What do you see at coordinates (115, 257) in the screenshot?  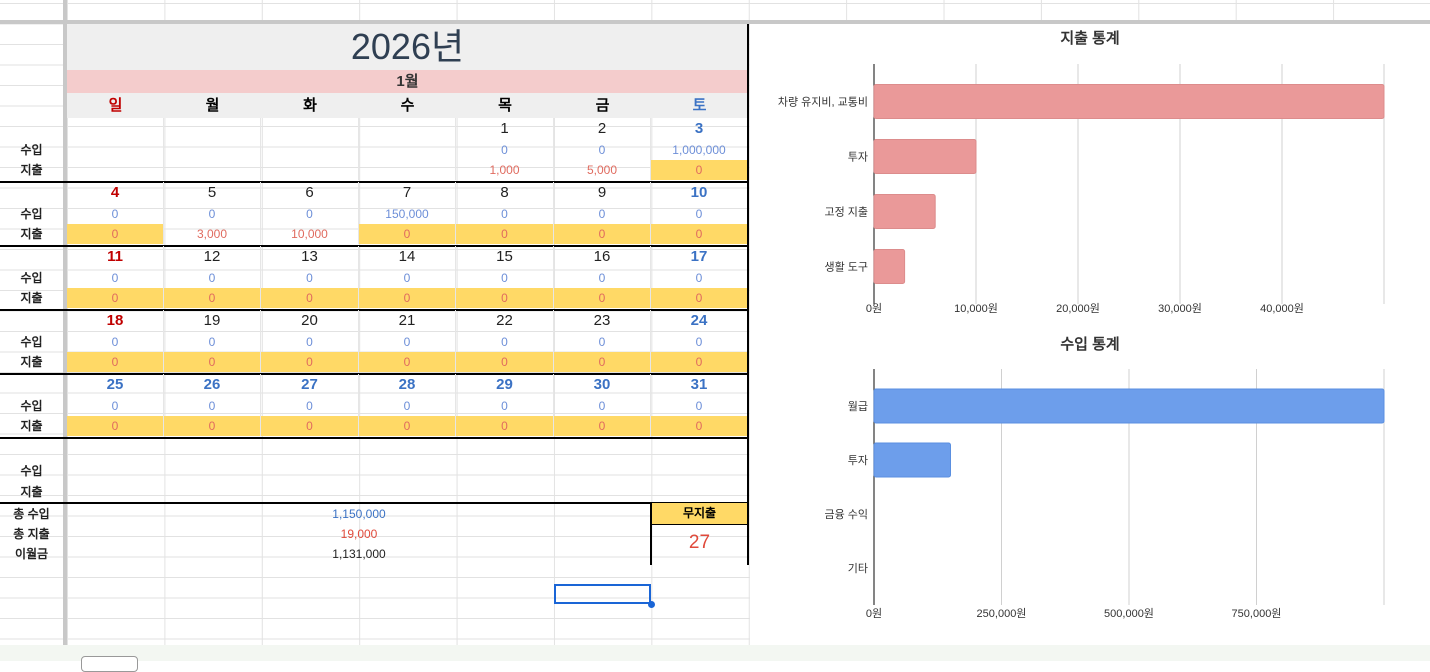 I see `date-cell: 11` at bounding box center [115, 257].